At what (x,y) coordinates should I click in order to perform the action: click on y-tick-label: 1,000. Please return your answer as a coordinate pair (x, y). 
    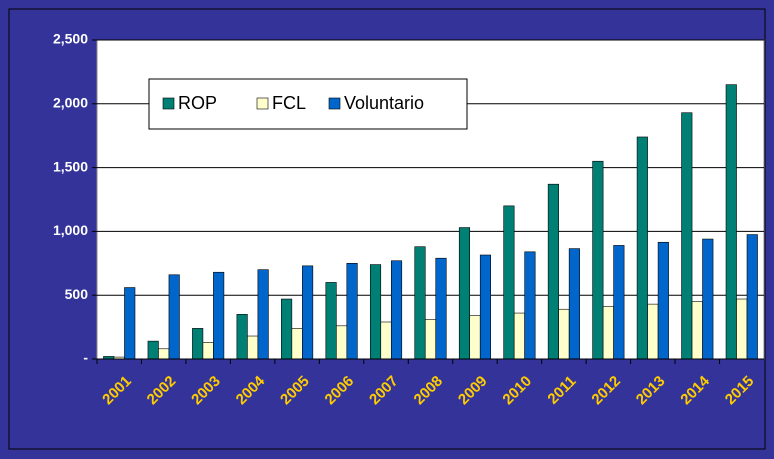
    Looking at the image, I should click on (70, 230).